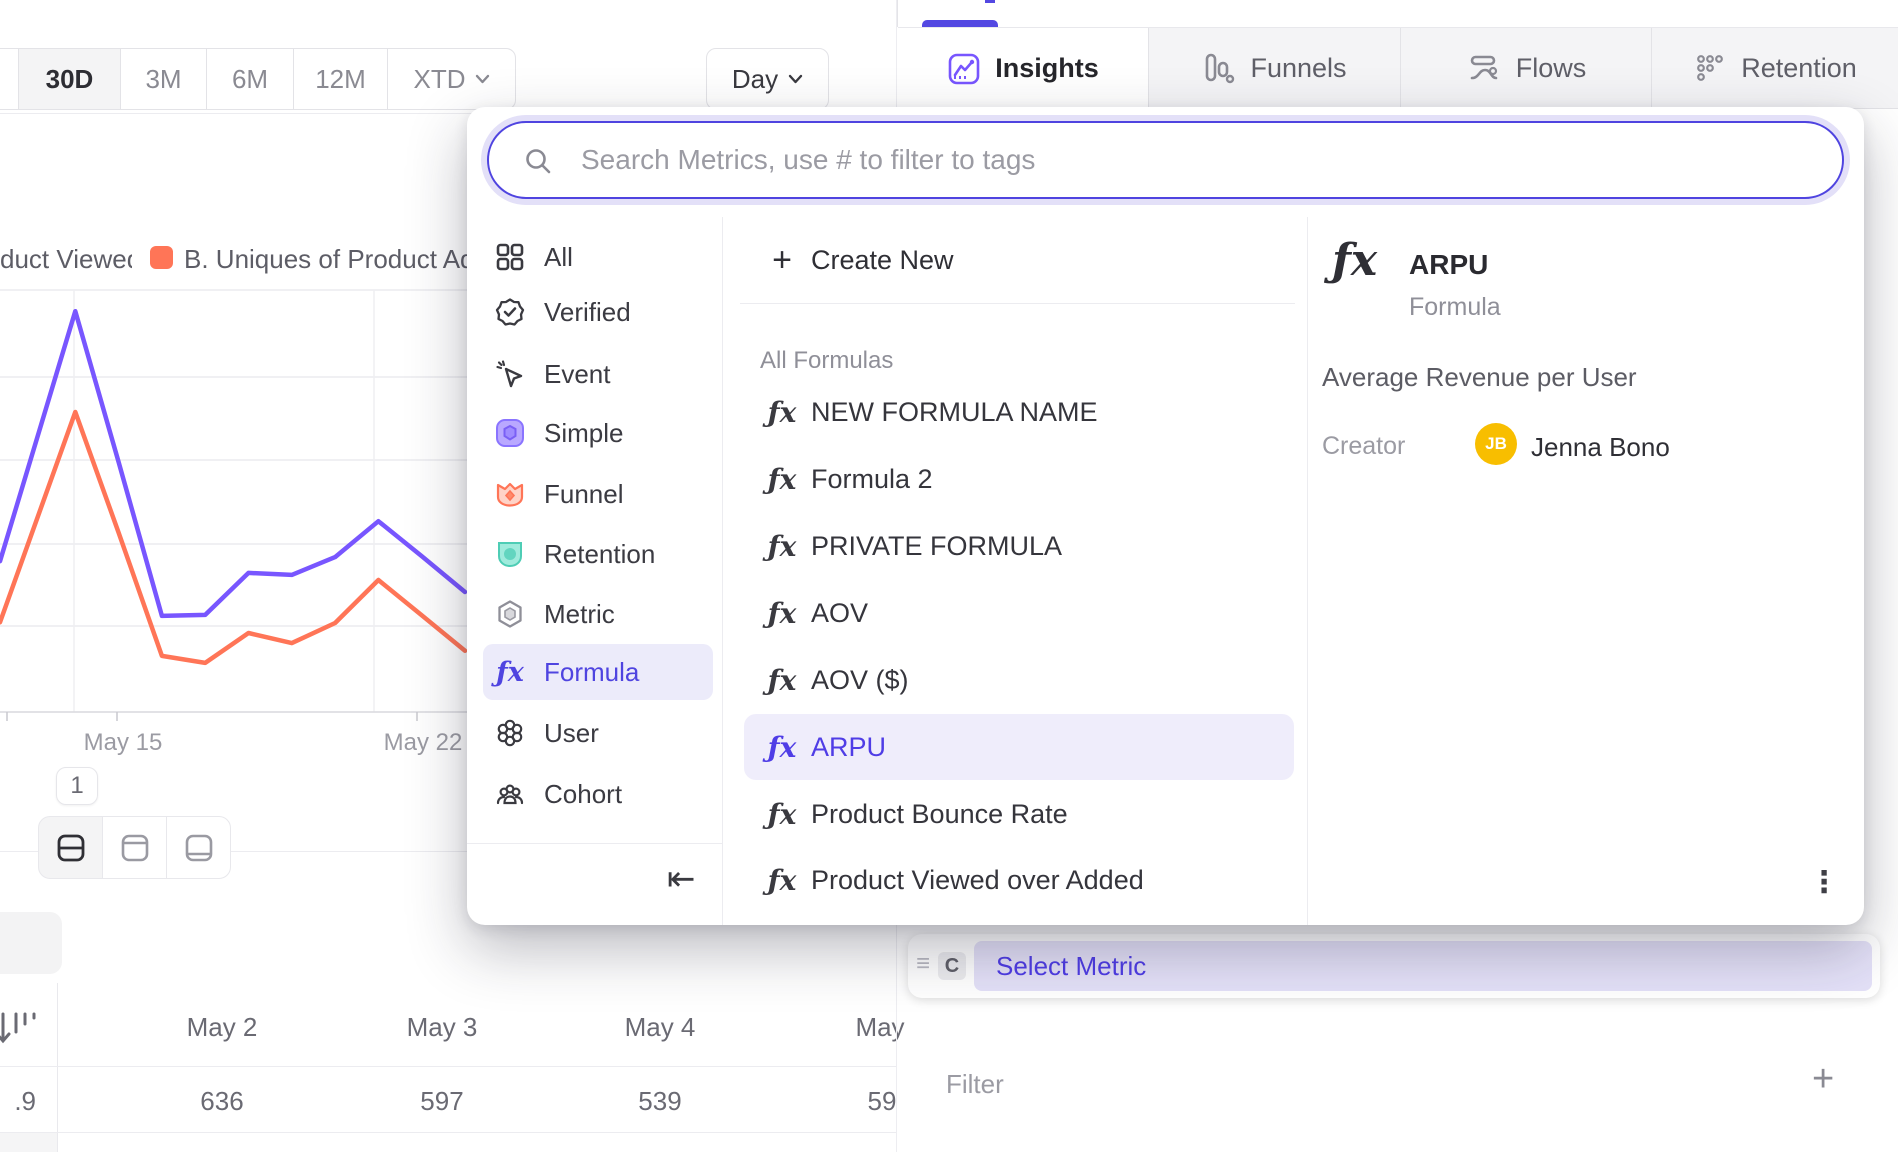 The height and width of the screenshot is (1152, 1898). I want to click on sidebar-item-label: Metric, so click(579, 613).